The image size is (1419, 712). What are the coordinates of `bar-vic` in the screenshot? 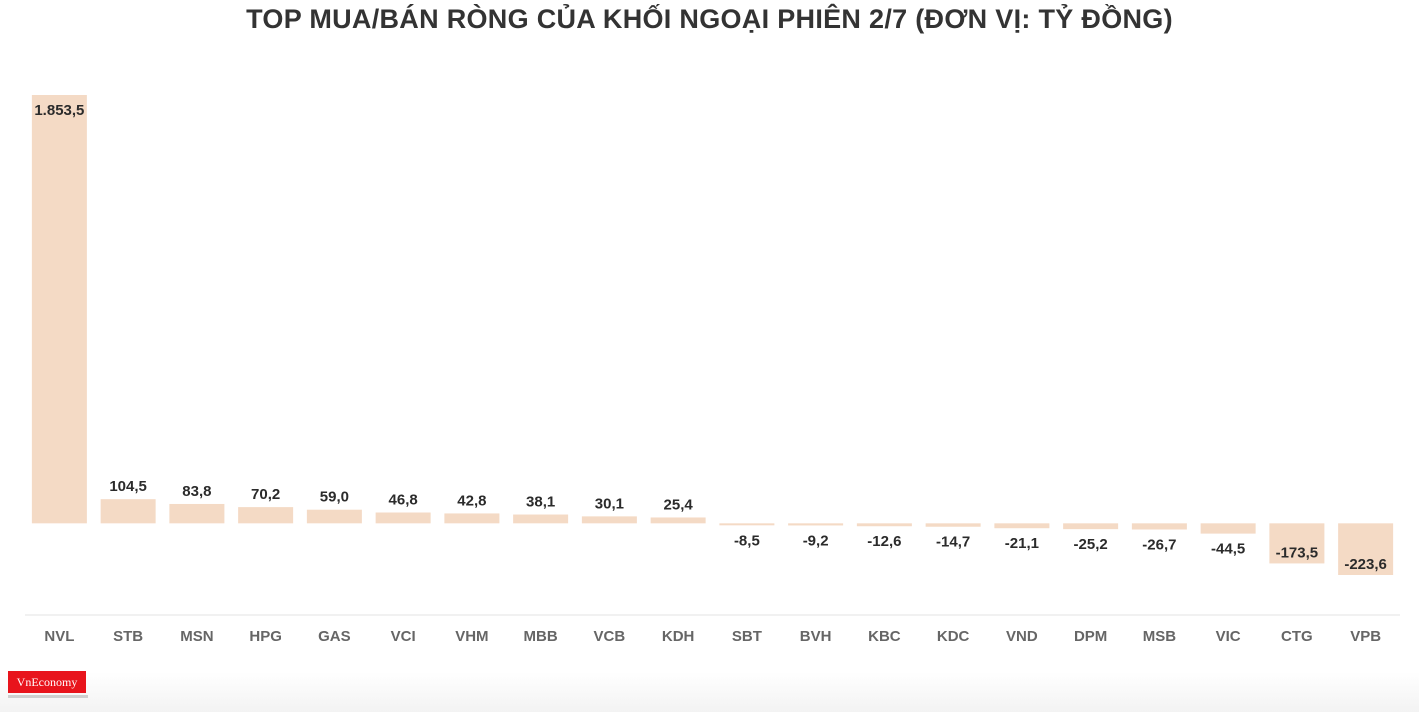 It's located at (1228, 528).